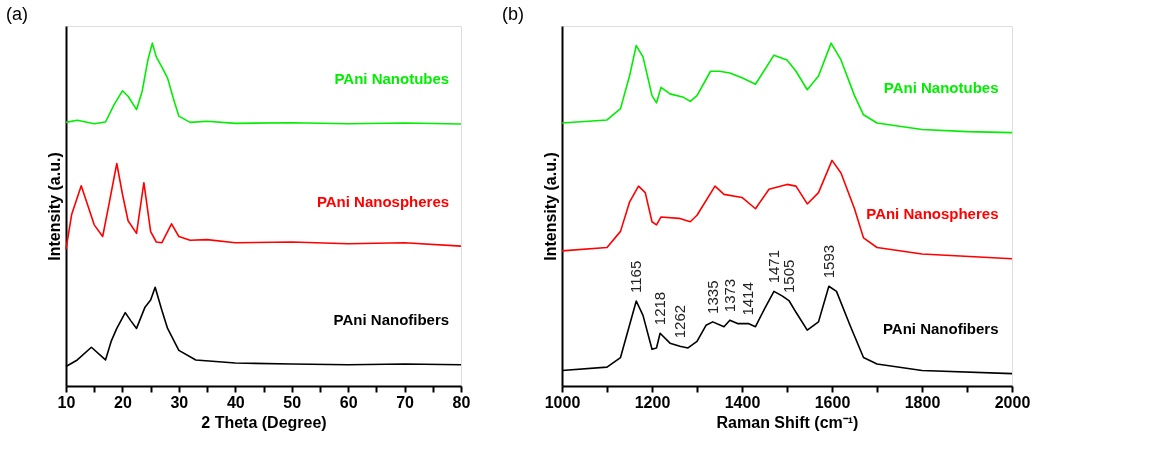 Image resolution: width=1156 pixels, height=460 pixels. I want to click on x-tick-label: 60, so click(348, 402).